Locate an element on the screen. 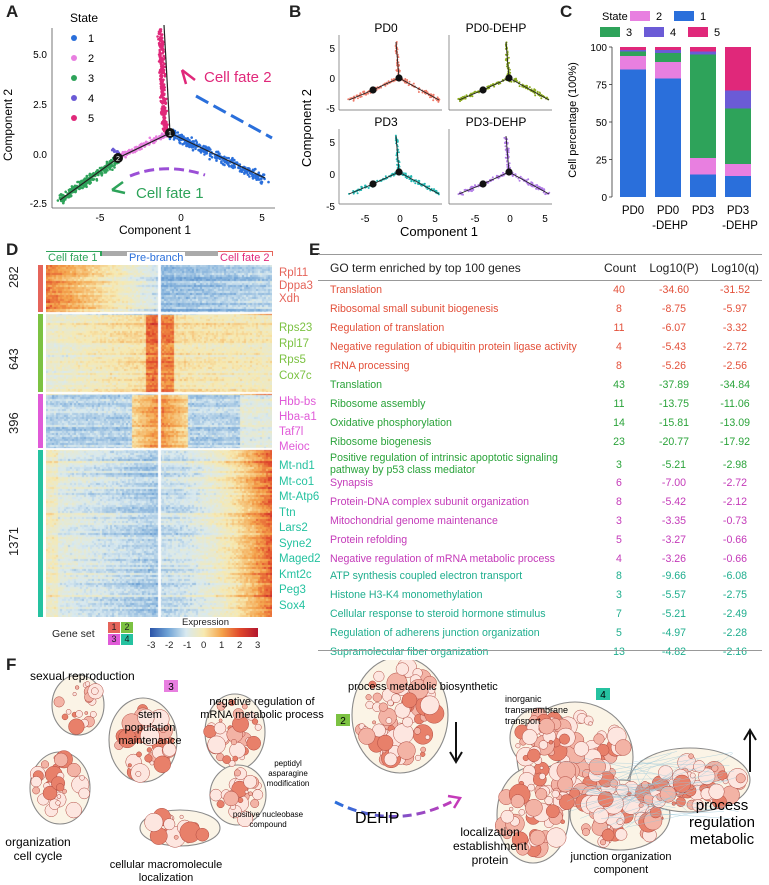  go-term: Oxidative phosphorylation is located at coordinates (391, 423).